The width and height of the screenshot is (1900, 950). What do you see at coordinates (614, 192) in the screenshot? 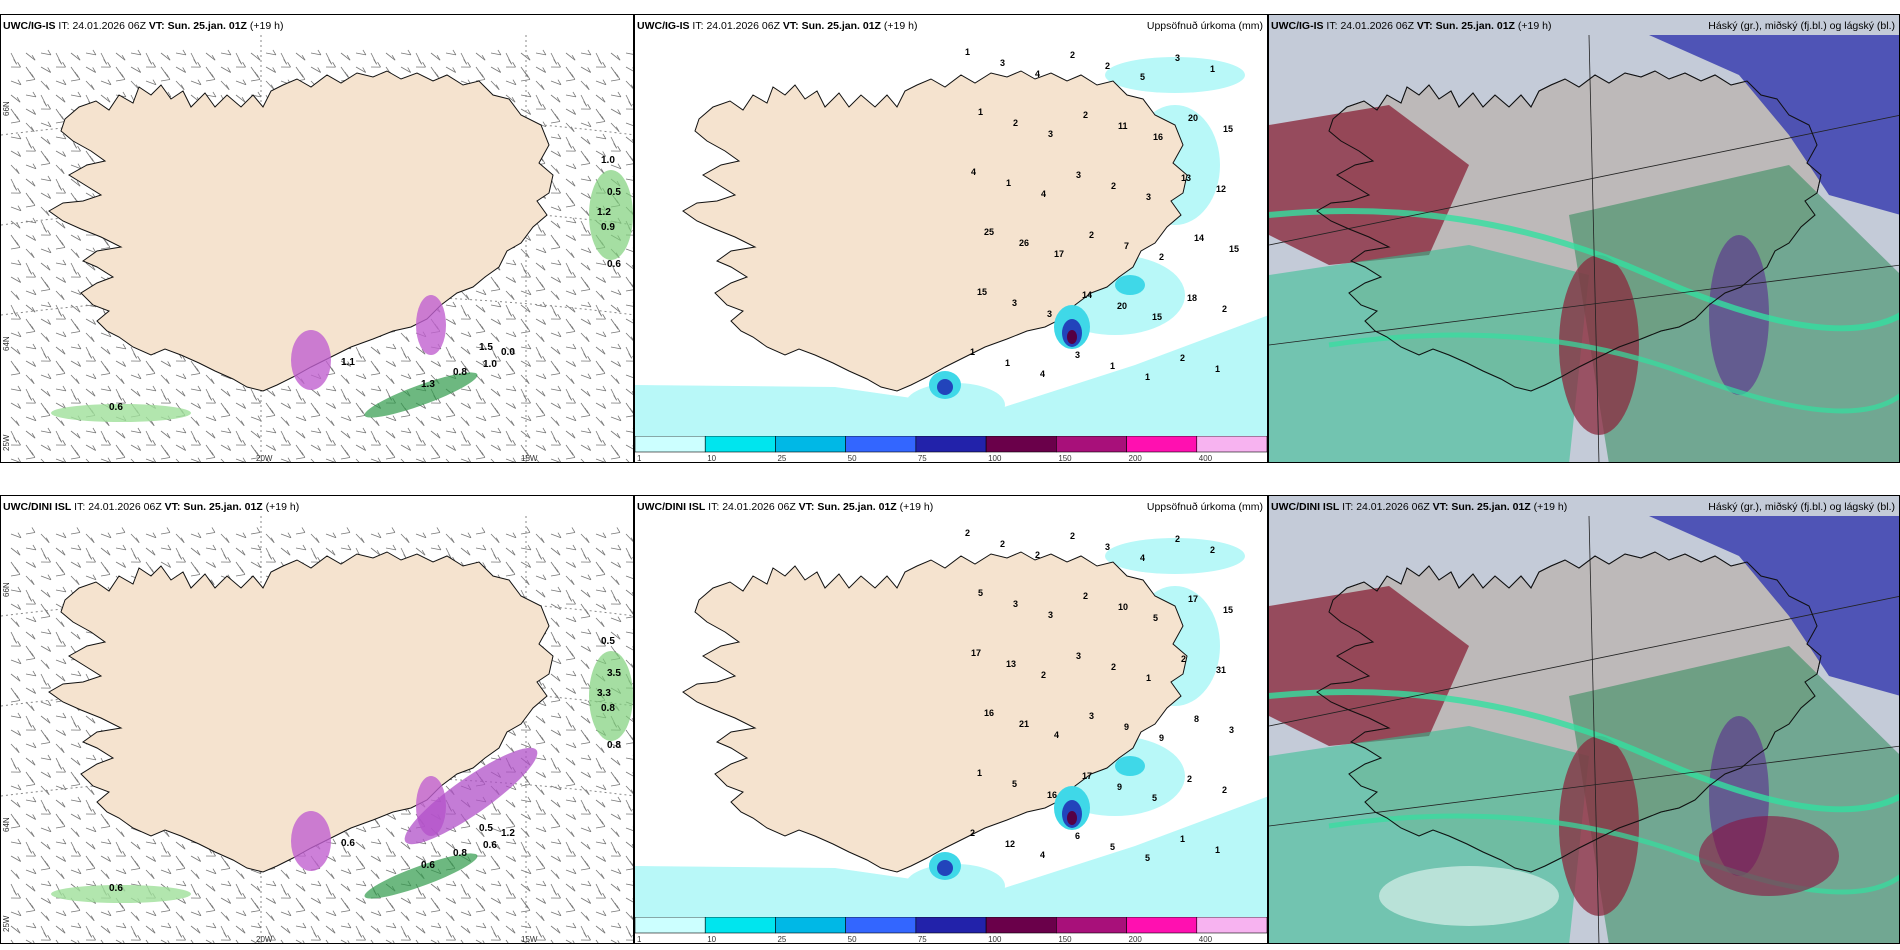
I see `wind-value-label: 0.5` at bounding box center [614, 192].